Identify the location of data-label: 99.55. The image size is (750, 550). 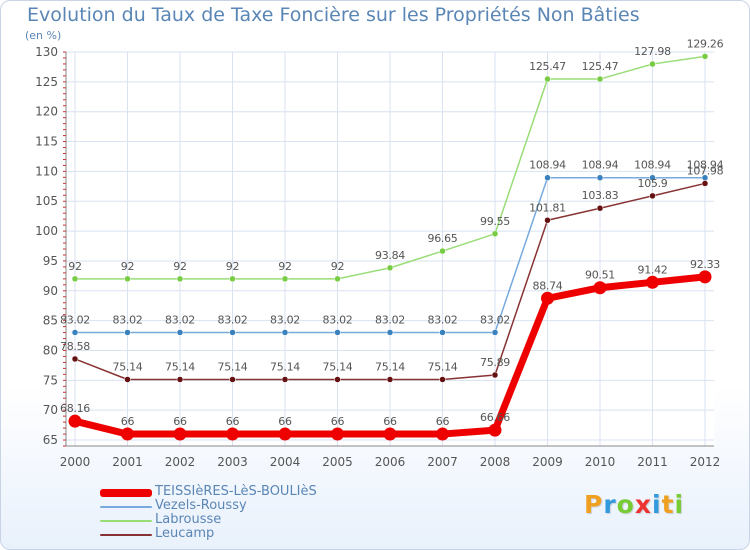
(495, 221).